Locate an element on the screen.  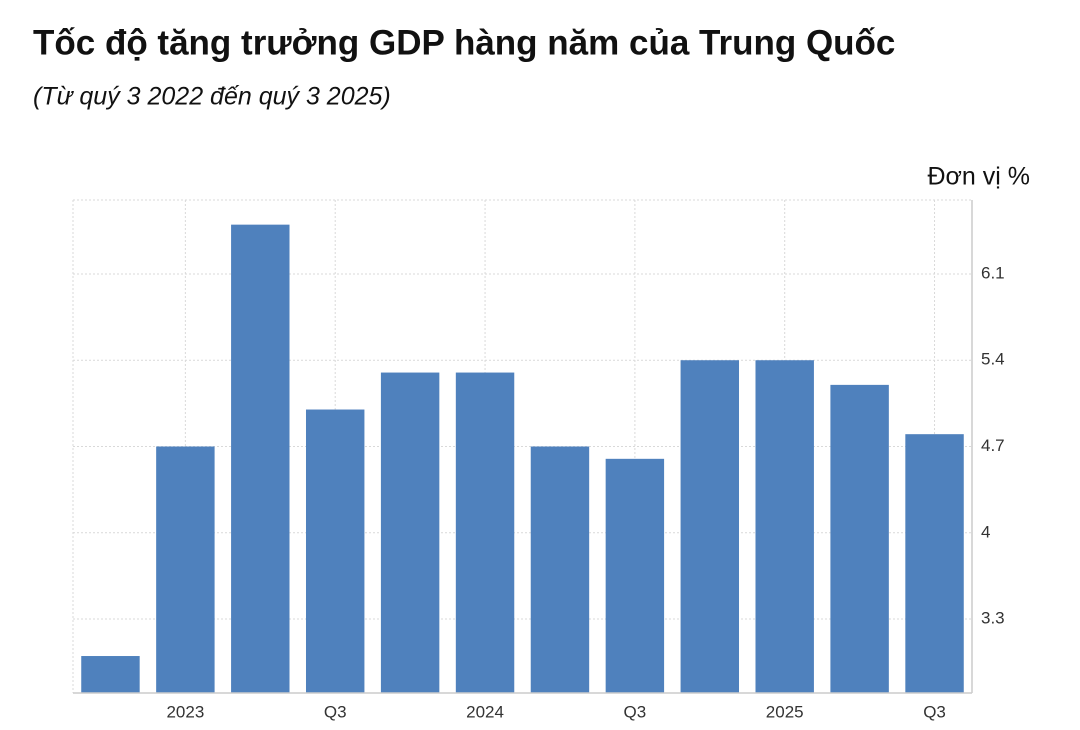
y-tick-label: 5.4 is located at coordinates (993, 359).